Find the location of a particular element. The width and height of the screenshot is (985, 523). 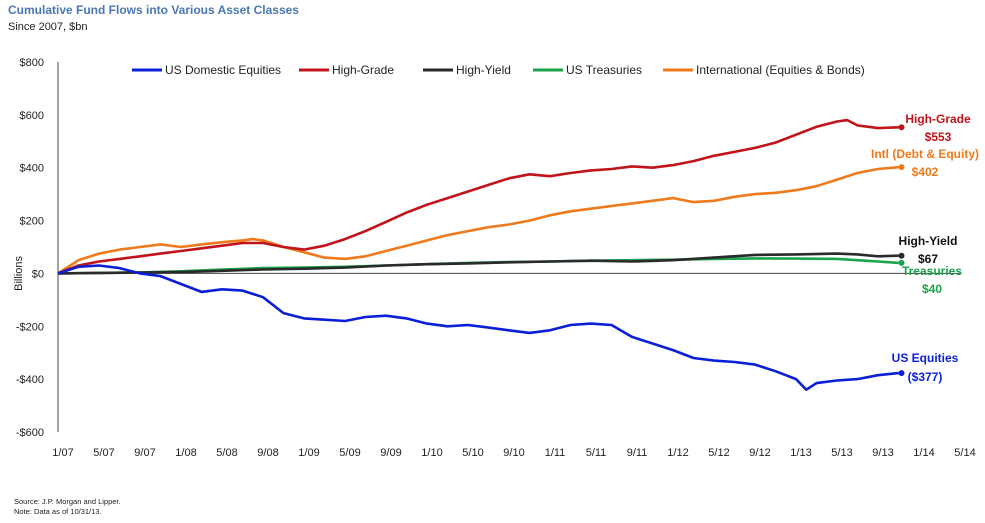

x-tick-label: 9/09 is located at coordinates (390, 453).